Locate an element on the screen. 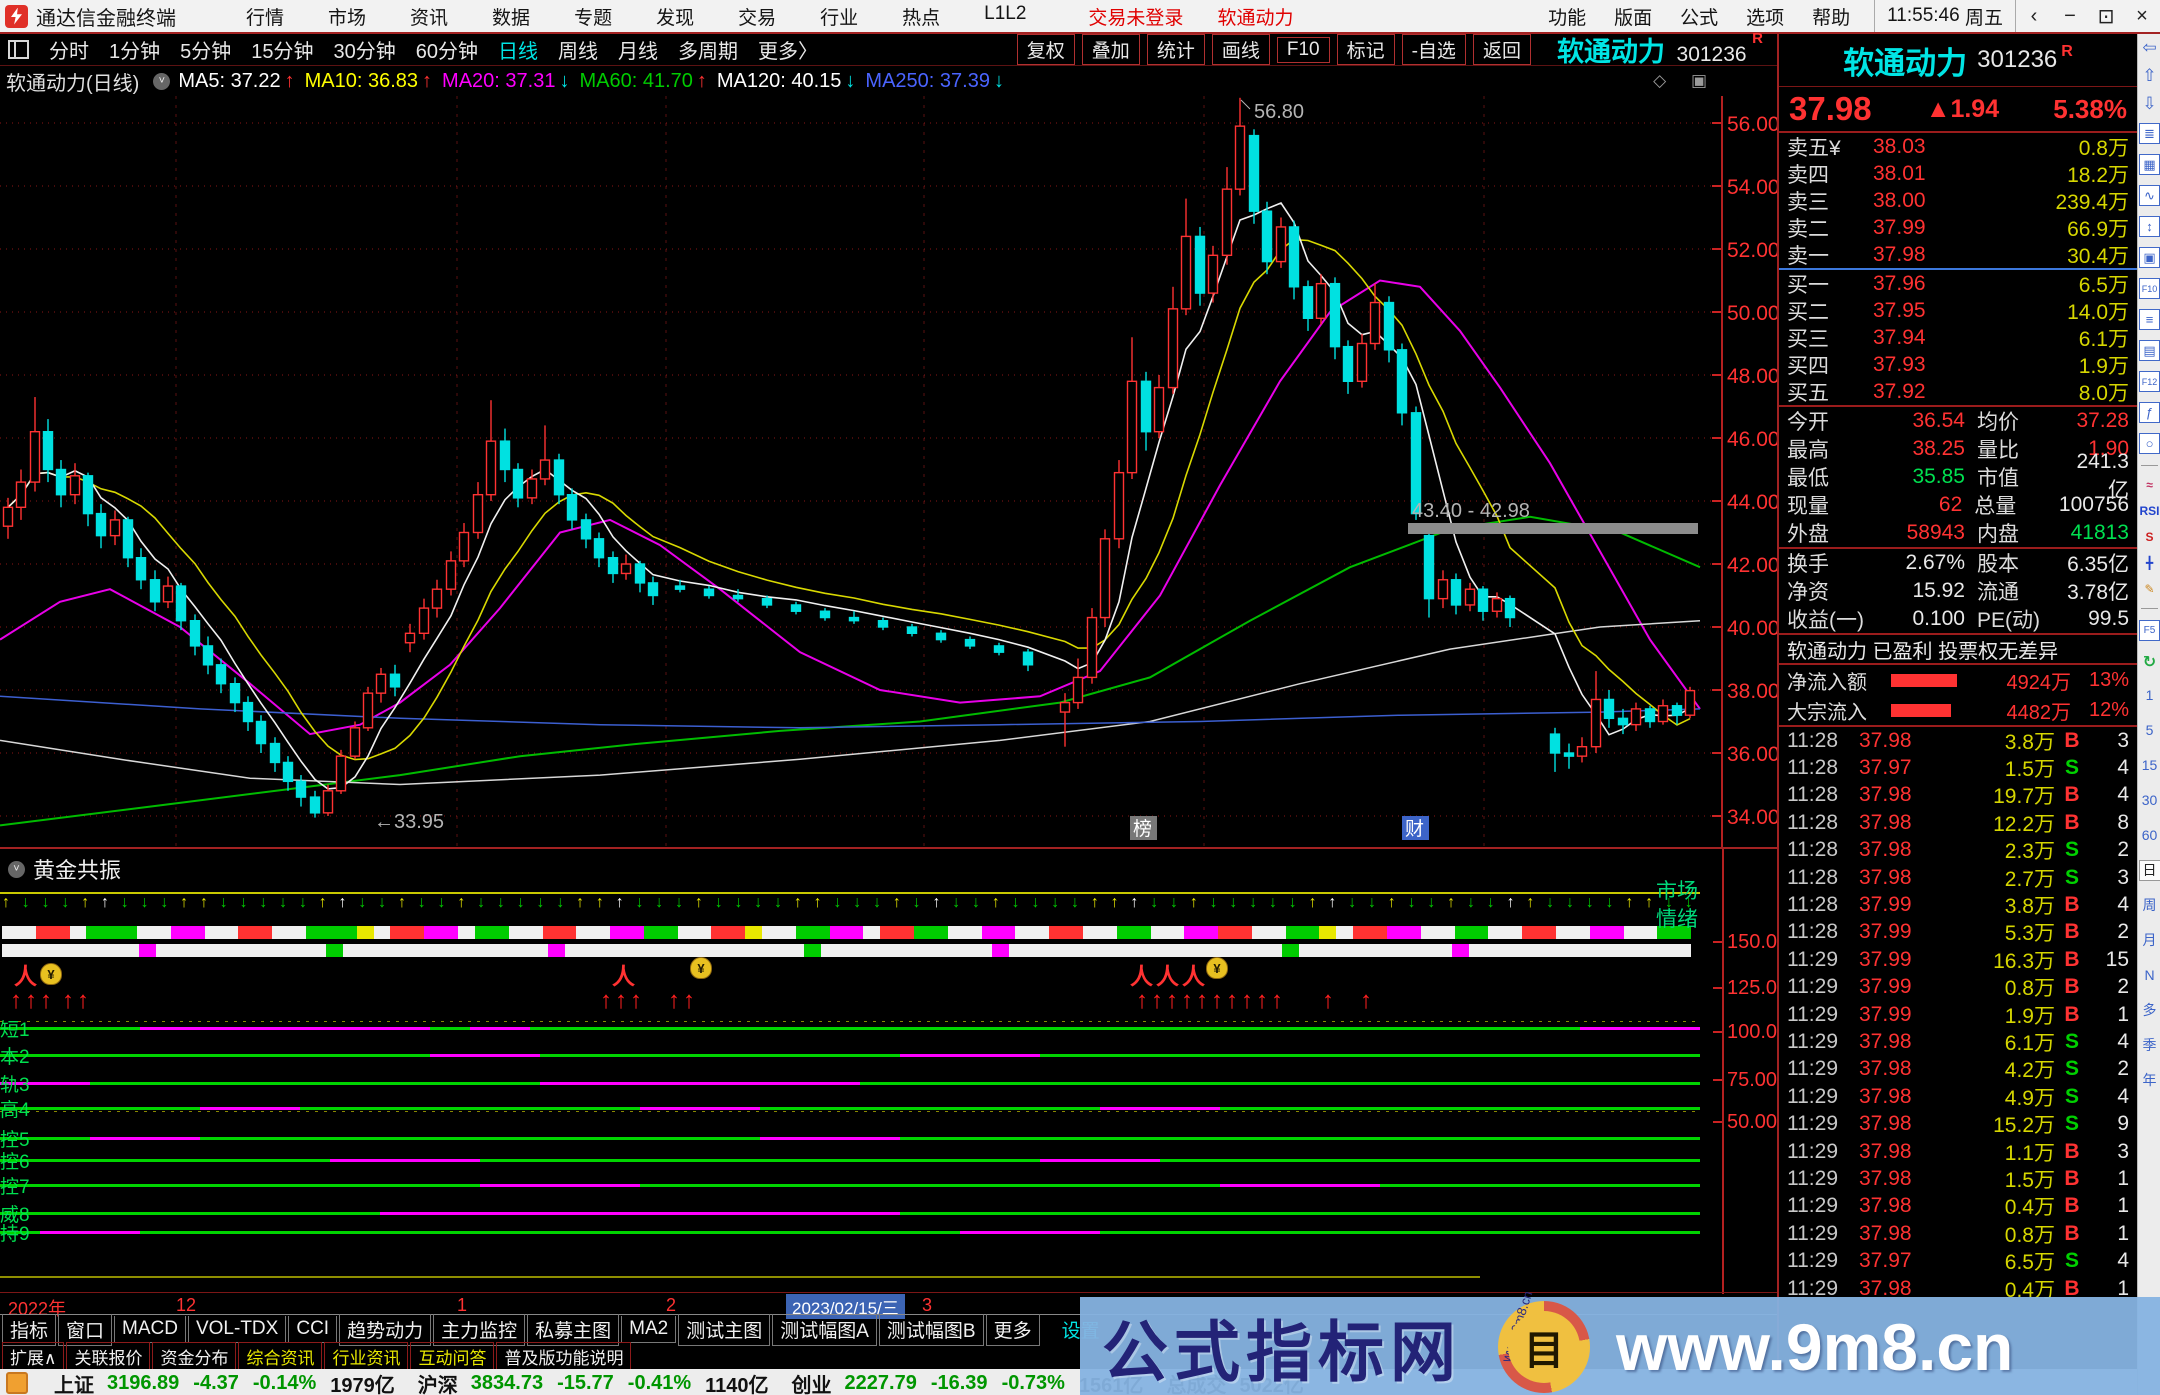  toolbar-button-返回: 返回 is located at coordinates (1501, 49).